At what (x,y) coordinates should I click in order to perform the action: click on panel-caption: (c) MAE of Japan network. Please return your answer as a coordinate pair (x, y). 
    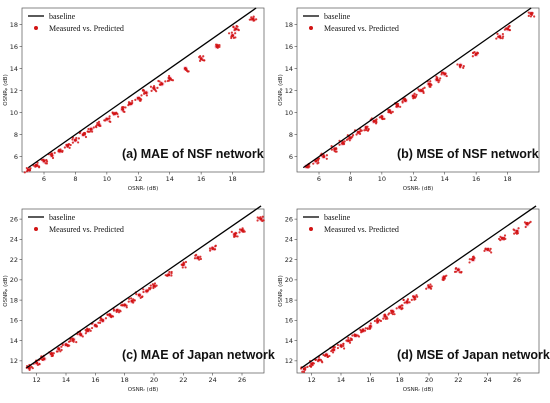
    Looking at the image, I should click on (198, 355).